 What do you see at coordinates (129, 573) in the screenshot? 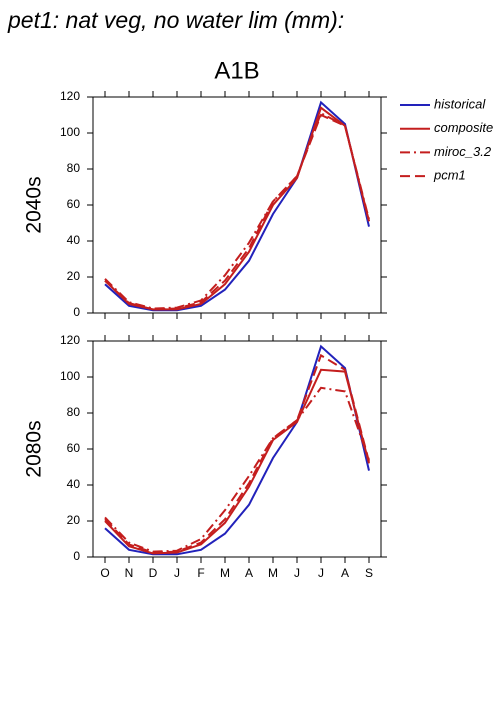
I see `x-tick-label: N` at bounding box center [129, 573].